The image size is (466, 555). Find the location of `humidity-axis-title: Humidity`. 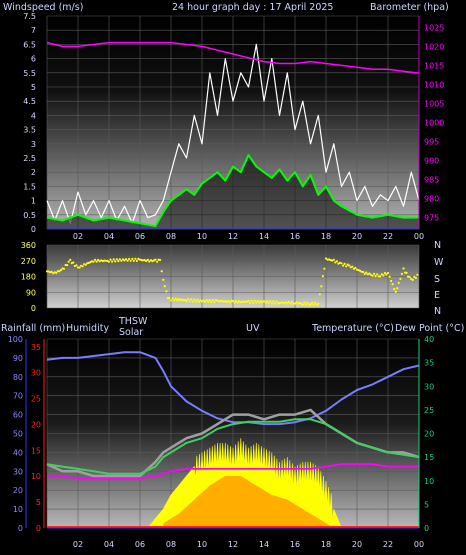

humidity-axis-title: Humidity is located at coordinates (87, 328).